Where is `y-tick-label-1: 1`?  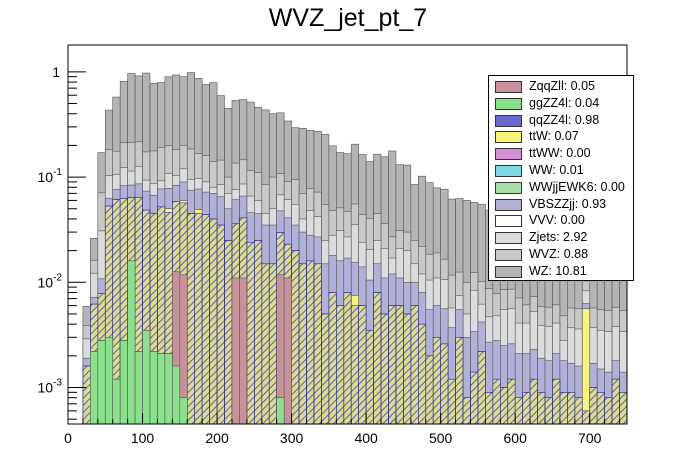 y-tick-label-1: 1 is located at coordinates (56, 72).